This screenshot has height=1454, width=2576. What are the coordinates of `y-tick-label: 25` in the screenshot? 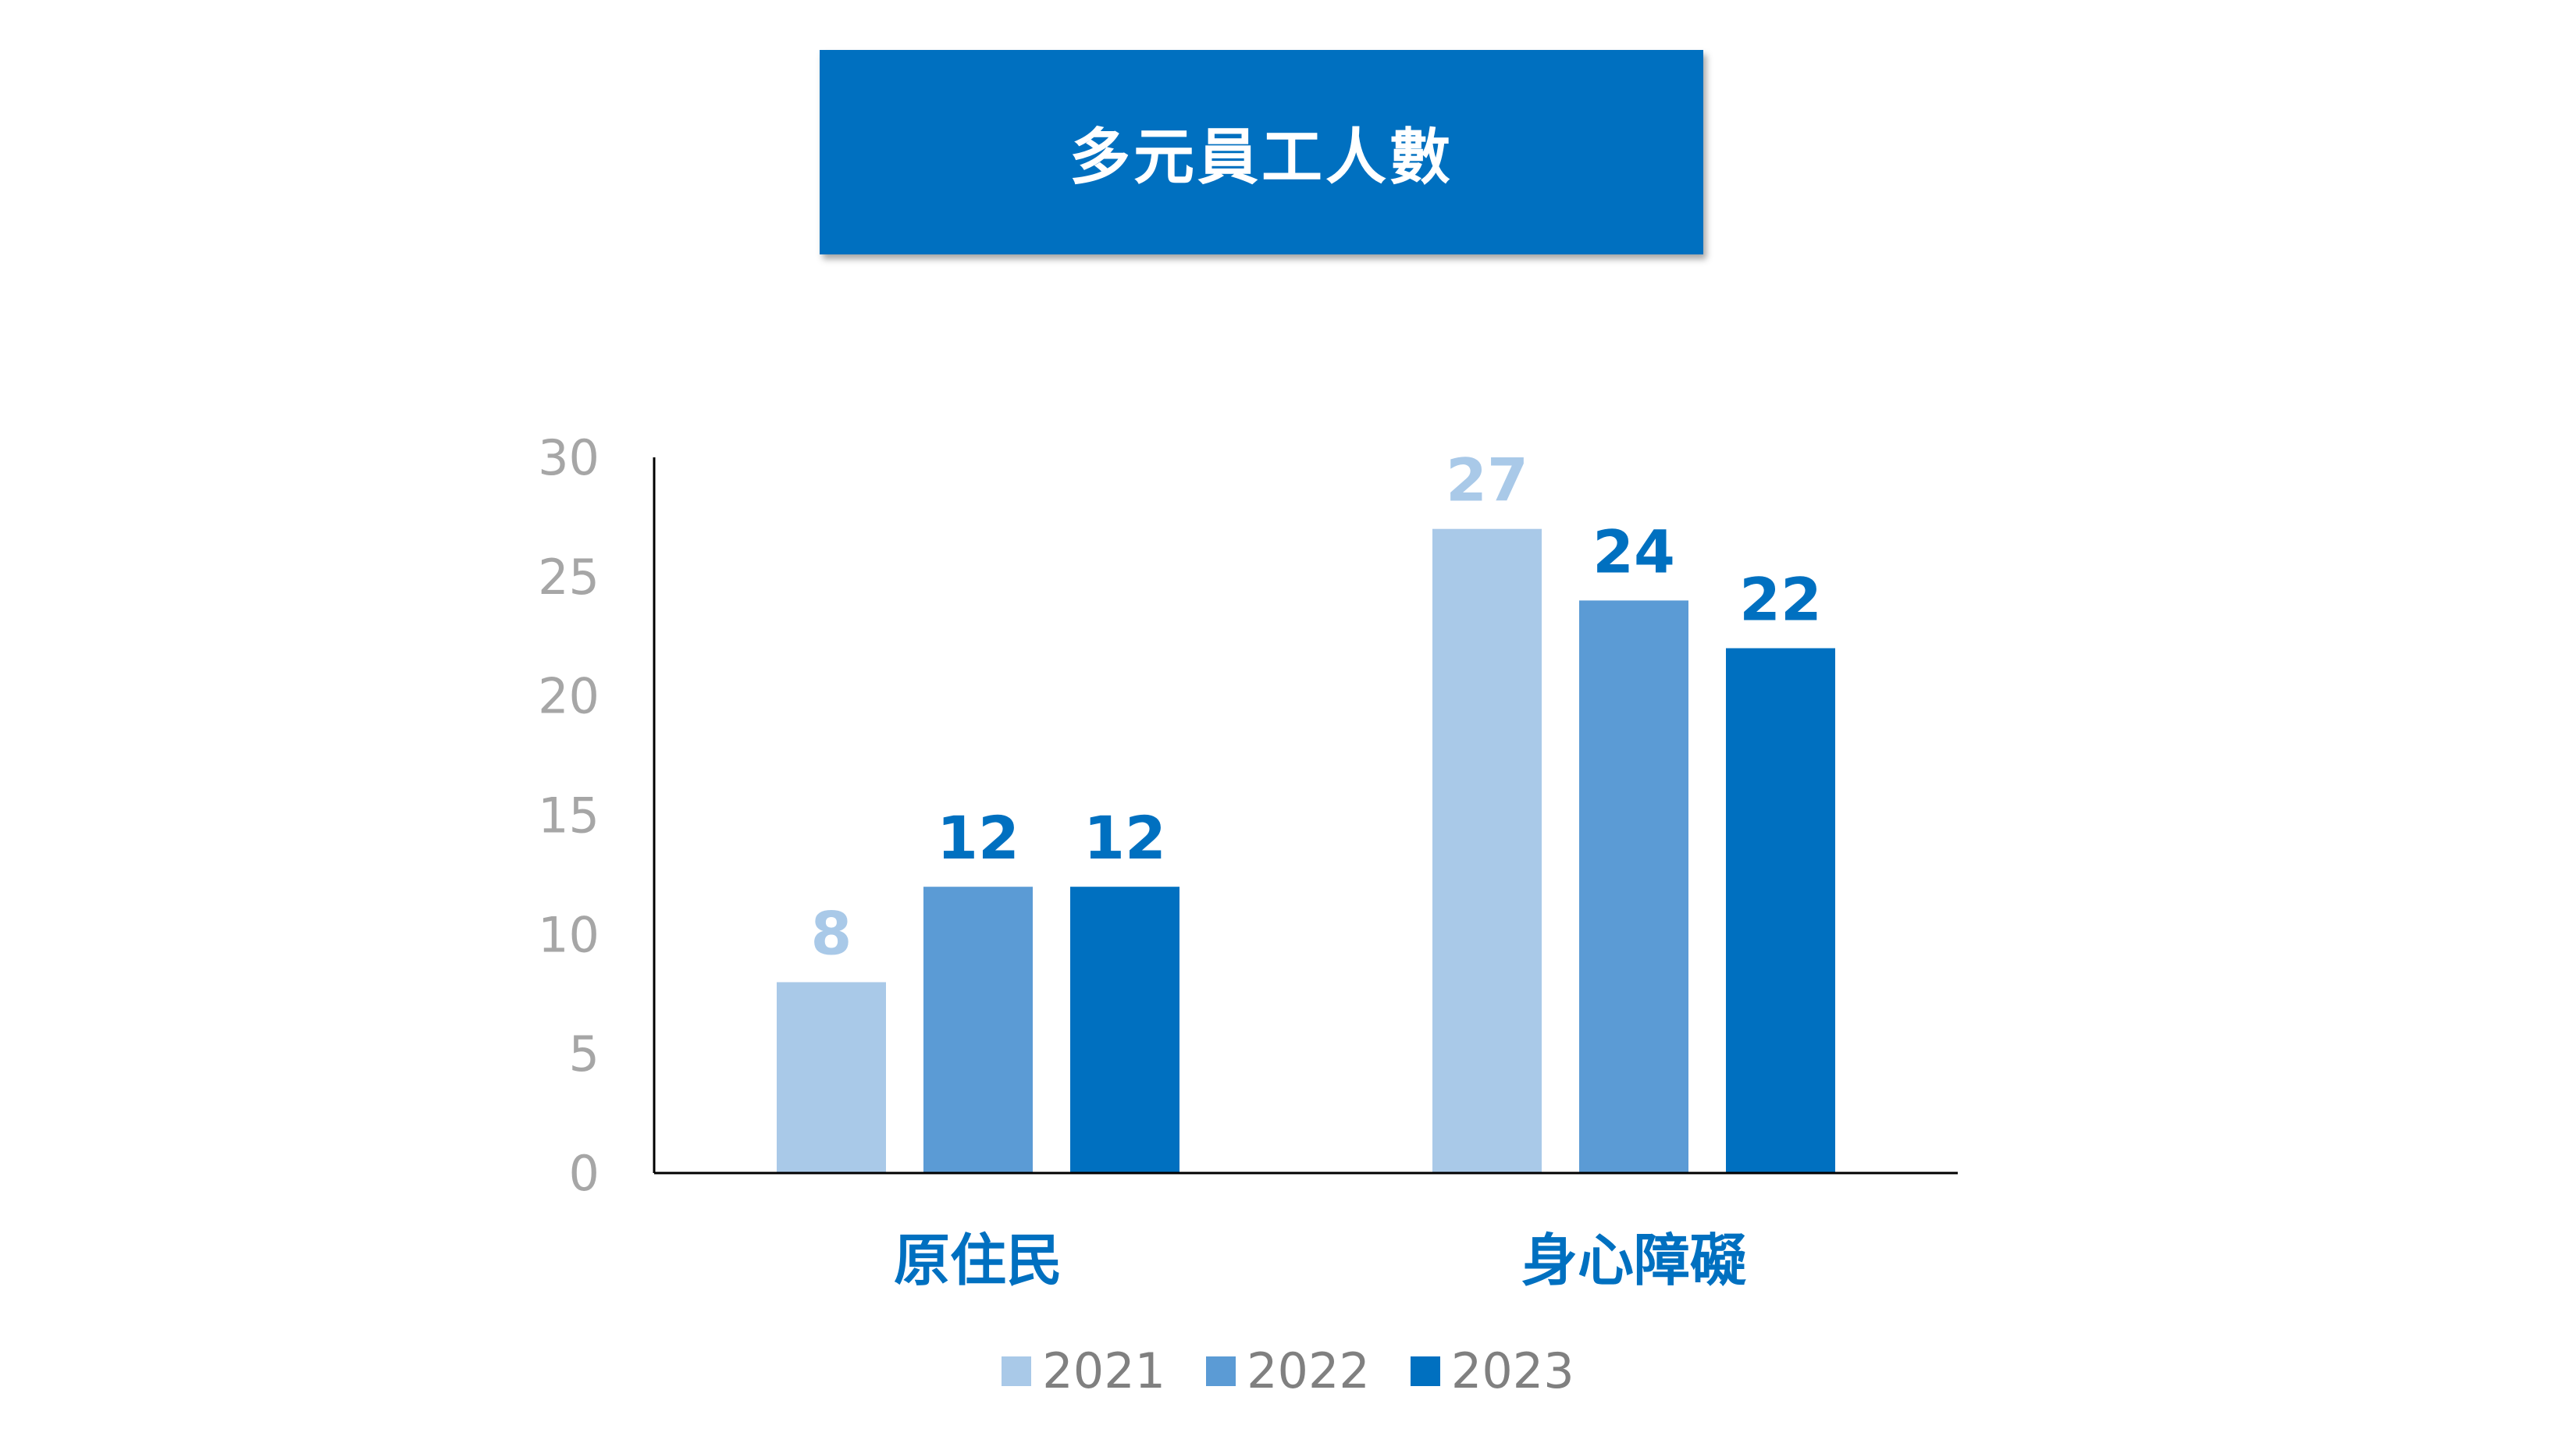 It's located at (569, 577).